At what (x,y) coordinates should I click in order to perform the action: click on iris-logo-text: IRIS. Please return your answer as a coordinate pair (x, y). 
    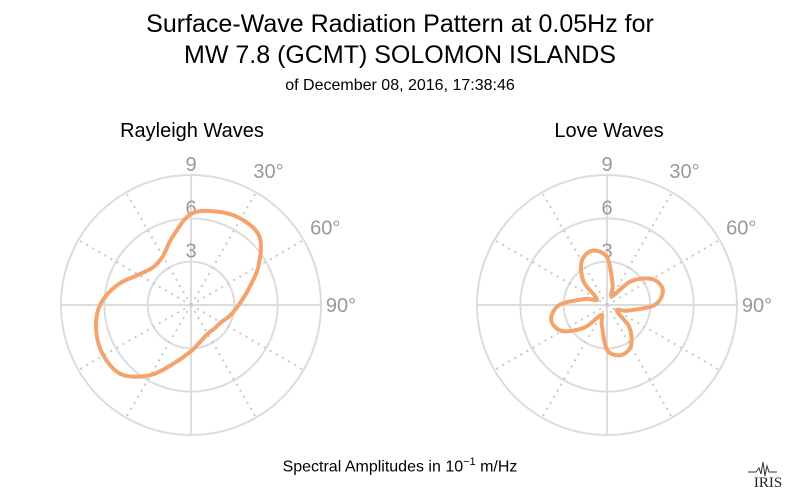
    Looking at the image, I should click on (768, 482).